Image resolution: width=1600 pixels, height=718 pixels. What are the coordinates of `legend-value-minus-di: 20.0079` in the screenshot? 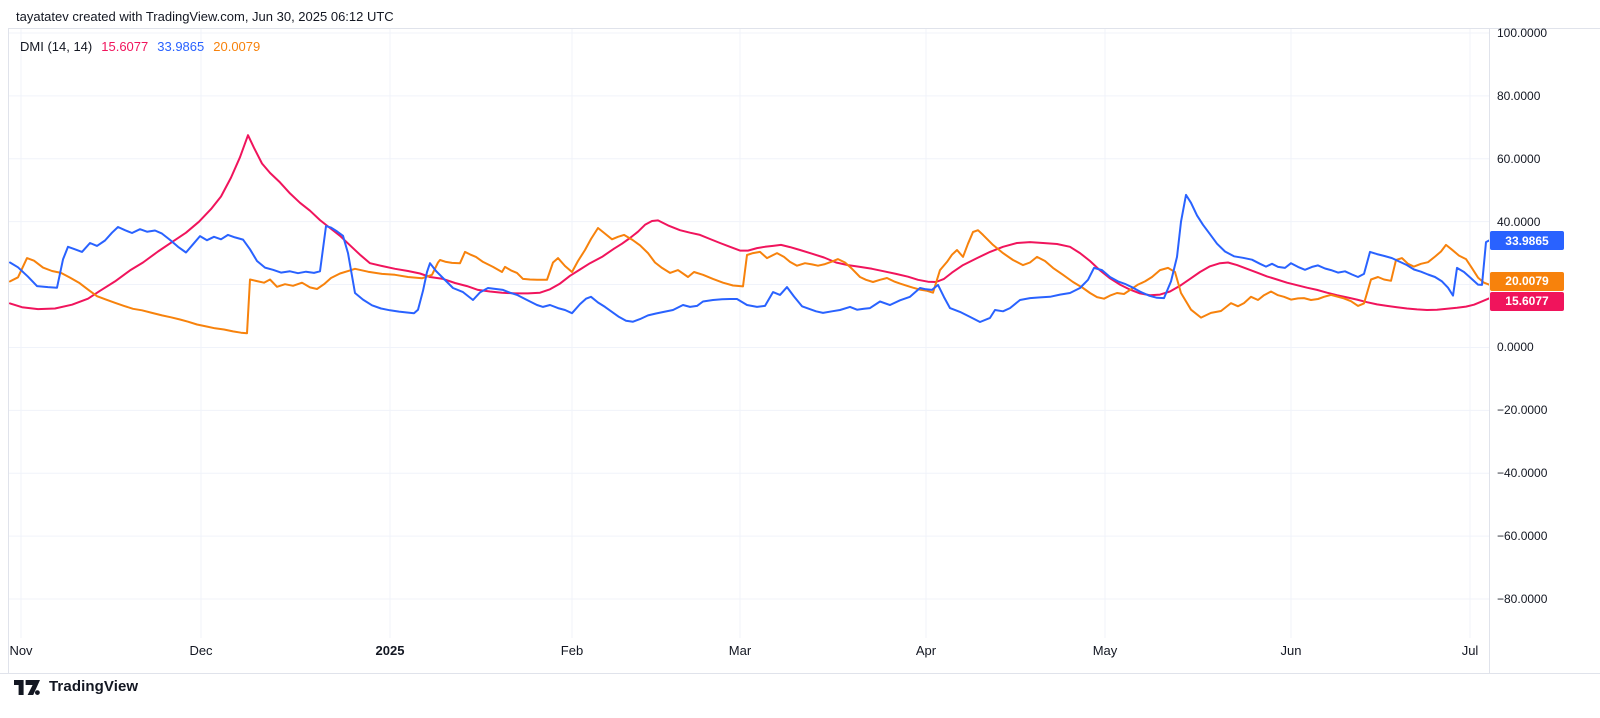 It's located at (237, 46).